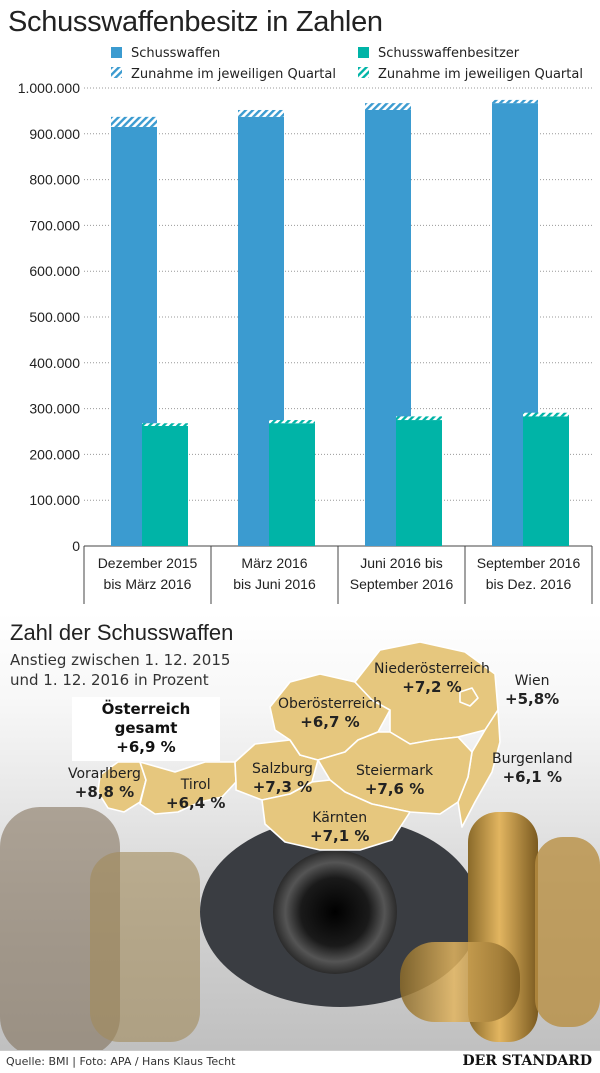 This screenshot has width=600, height=1073. Describe the element at coordinates (363, 72) in the screenshot. I see `legend-swatch-besitzer-increase` at that location.